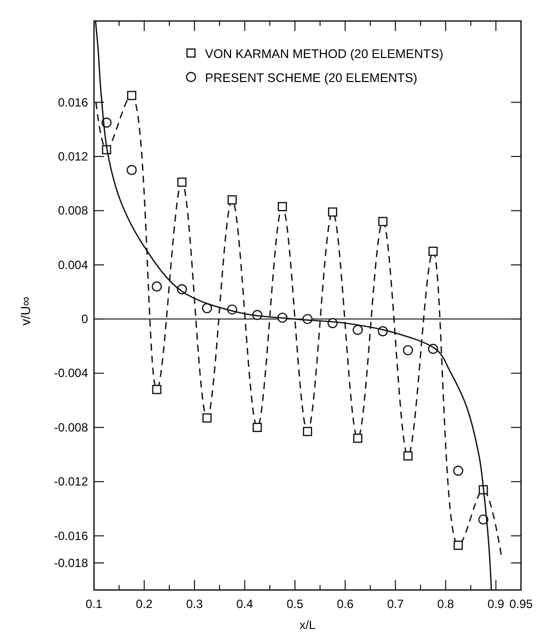 The height and width of the screenshot is (637, 543). What do you see at coordinates (324, 54) in the screenshot?
I see `legend-label: VON KARMAN METHOD (20 ELEMENTS)` at bounding box center [324, 54].